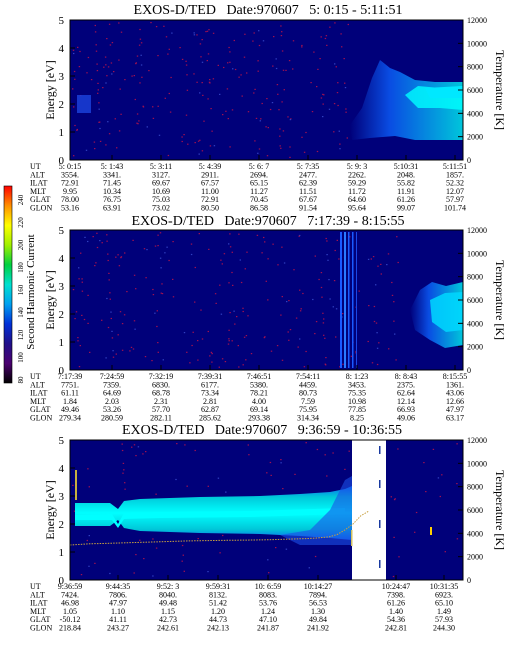  I want to click on ephemeris-cell: 73.34, so click(210, 393).